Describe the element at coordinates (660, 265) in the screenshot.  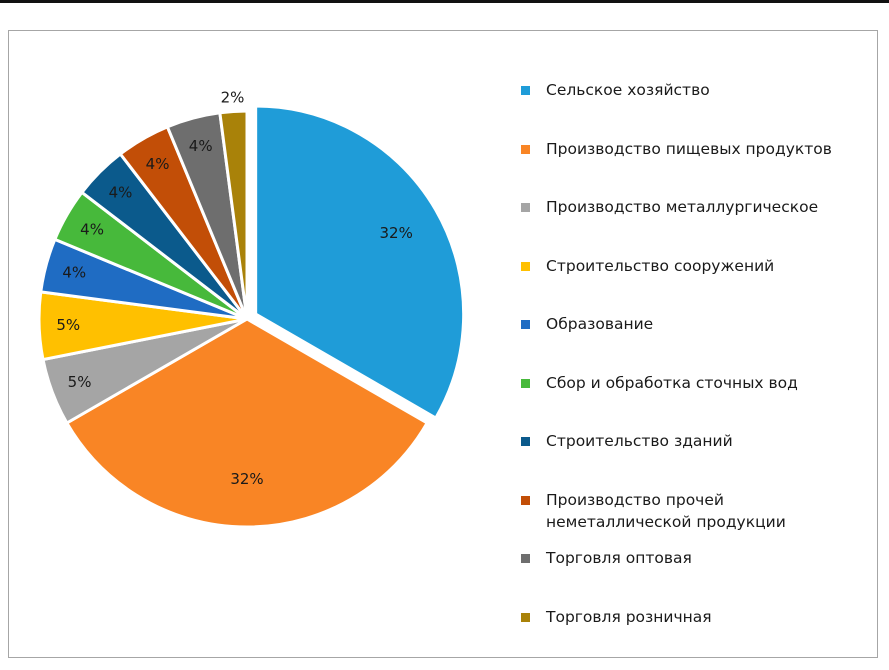
I see `legend-label: Строительство сооружений` at that location.